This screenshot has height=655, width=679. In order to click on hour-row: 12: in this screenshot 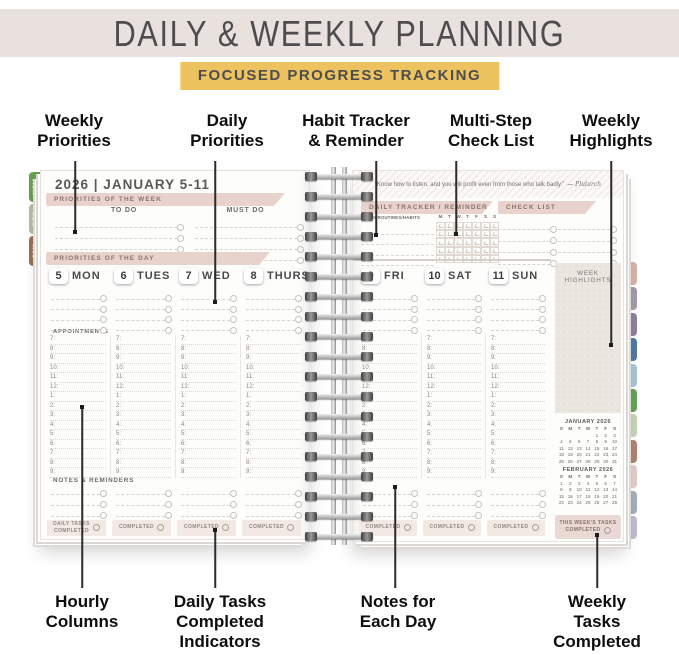, I will do `click(273, 387)`.